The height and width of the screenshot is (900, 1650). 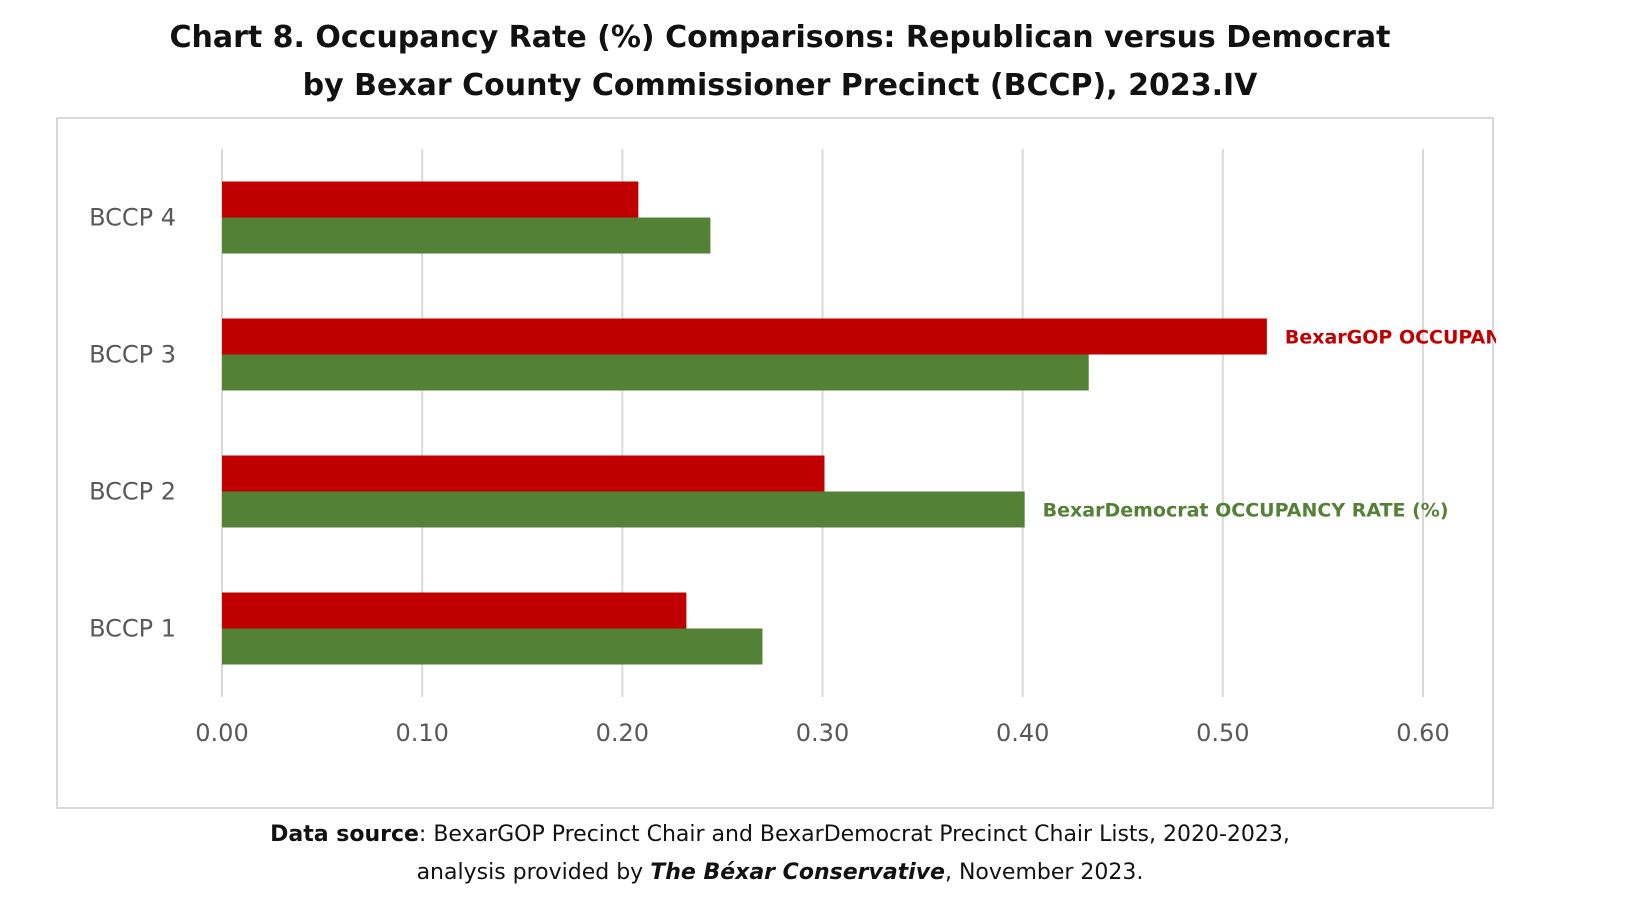 What do you see at coordinates (622, 733) in the screenshot?
I see `x-tick-label: 0.20` at bounding box center [622, 733].